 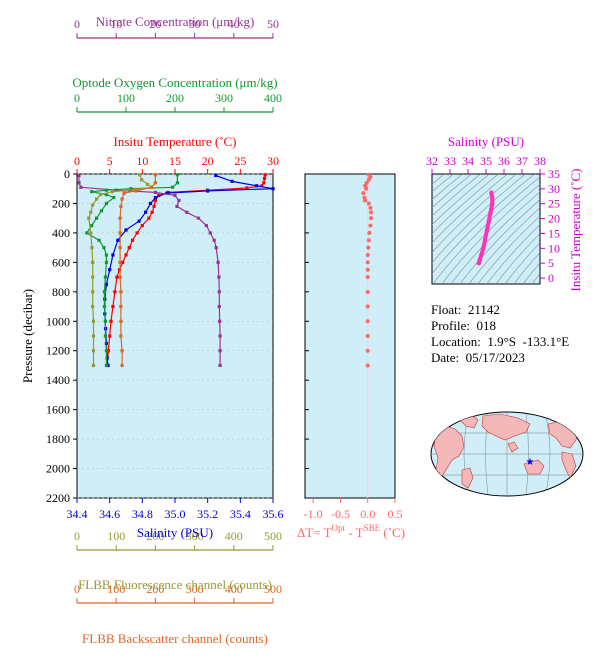 What do you see at coordinates (468, 161) in the screenshot?
I see `ts-salinity-tick-label: 34` at bounding box center [468, 161].